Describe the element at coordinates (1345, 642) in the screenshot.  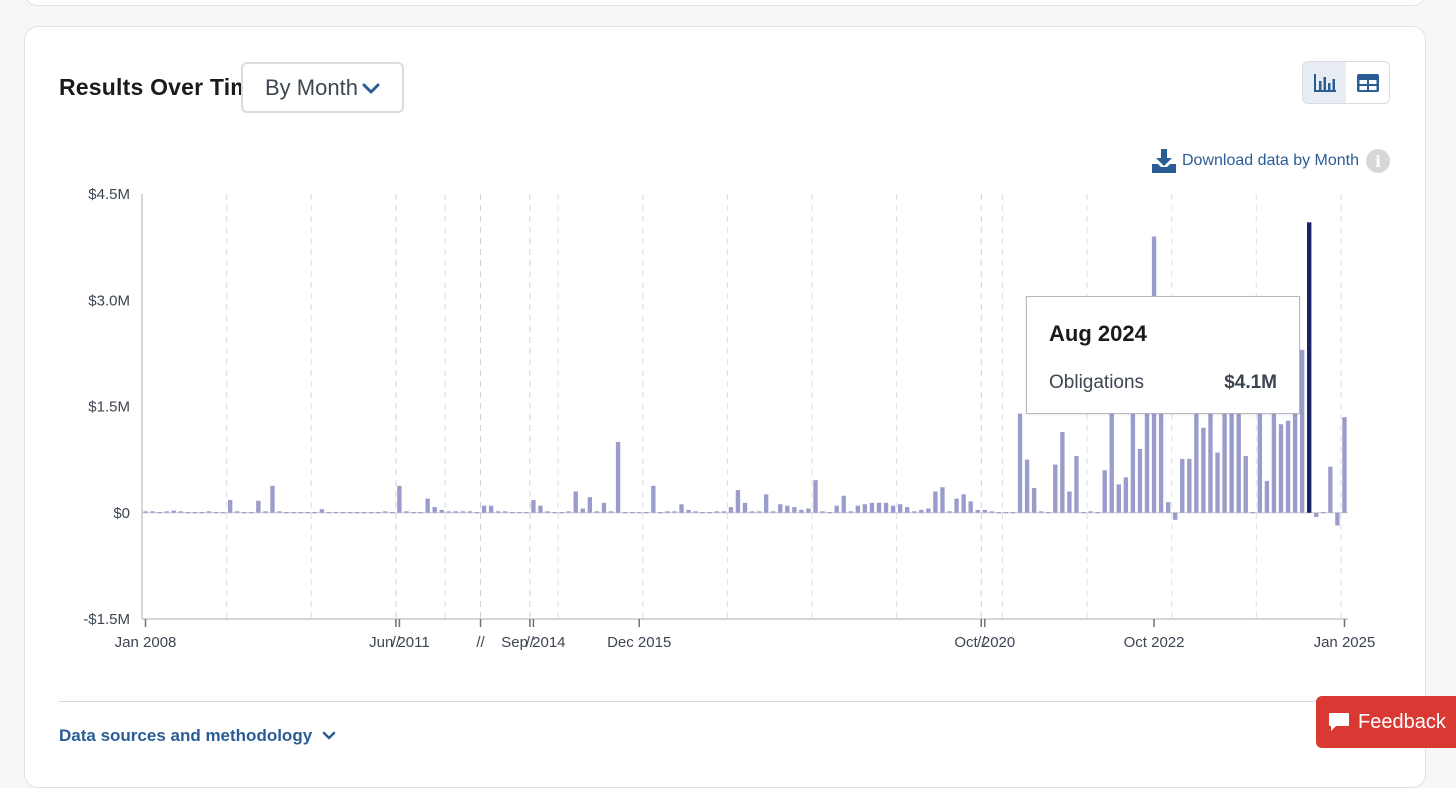
I see `x-tick-label: Jan 2025` at that location.